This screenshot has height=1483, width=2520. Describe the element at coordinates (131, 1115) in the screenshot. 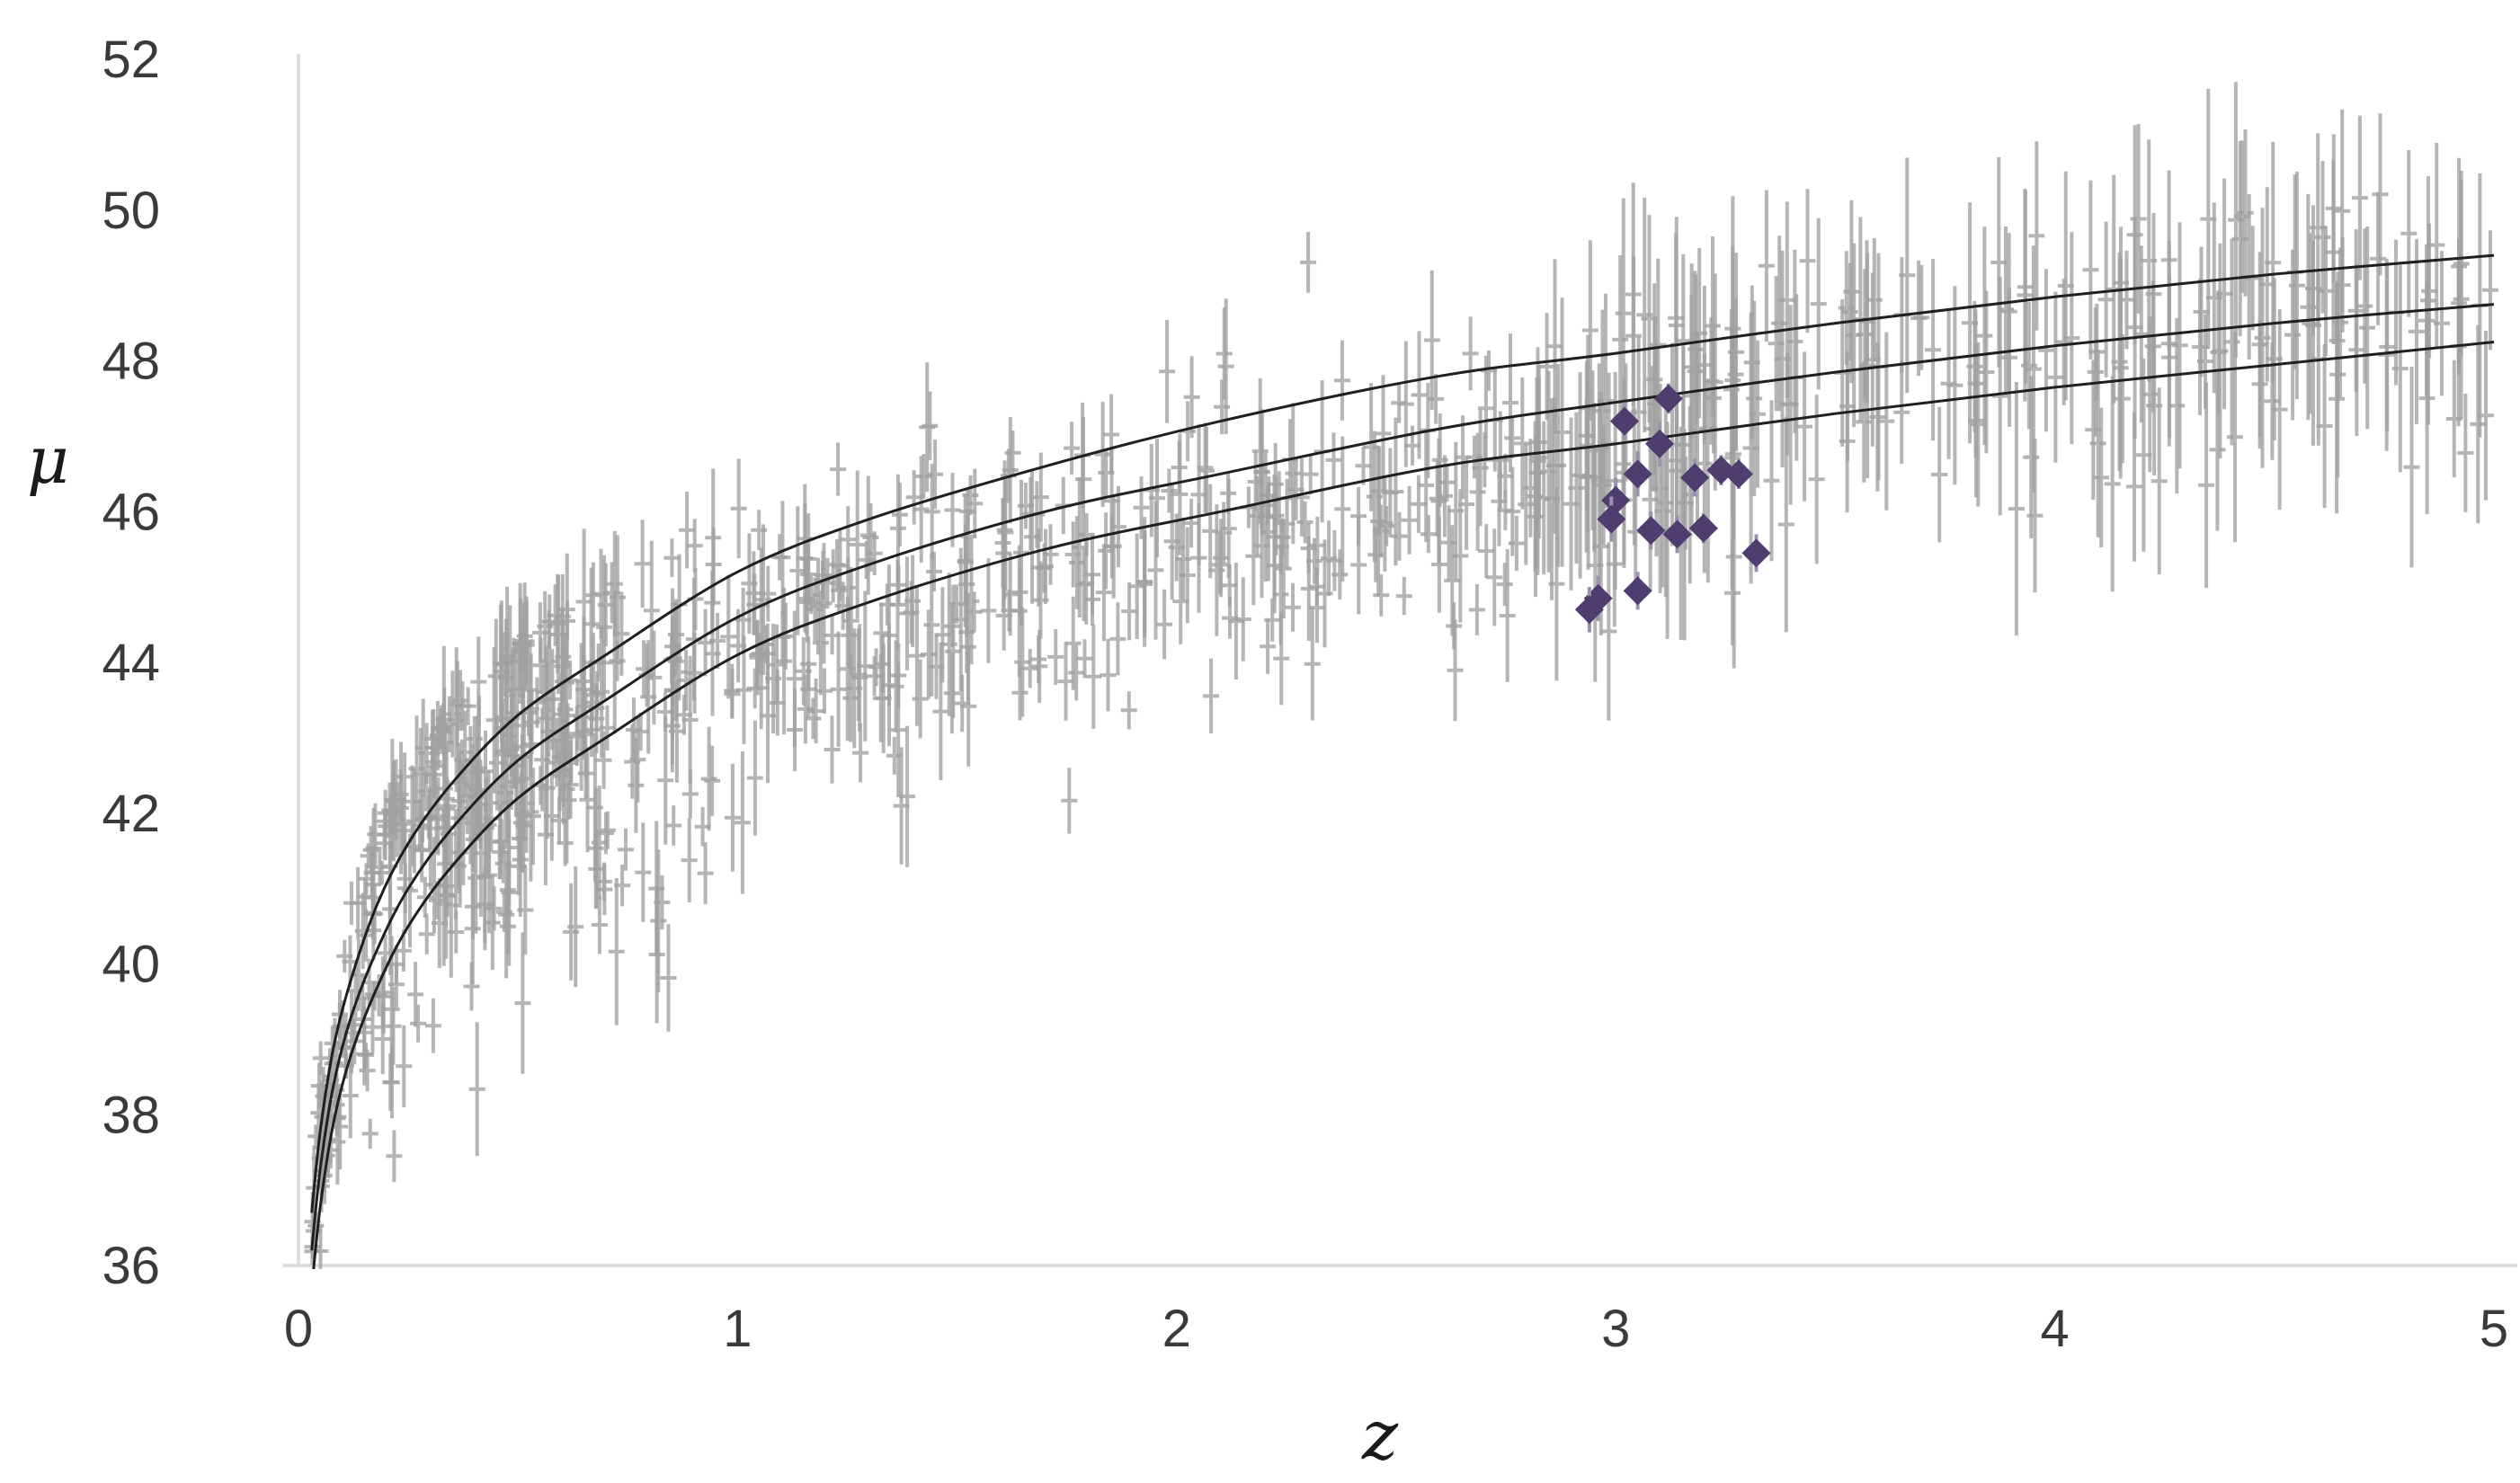

I see `y-tick-label: 38` at that location.